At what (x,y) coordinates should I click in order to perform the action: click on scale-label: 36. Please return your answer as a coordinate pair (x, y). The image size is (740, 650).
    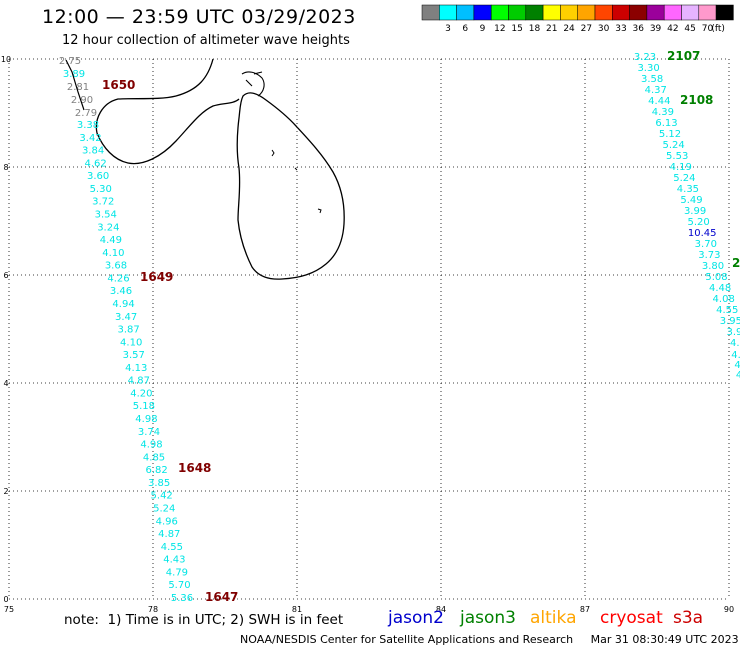
    Looking at the image, I should click on (639, 29).